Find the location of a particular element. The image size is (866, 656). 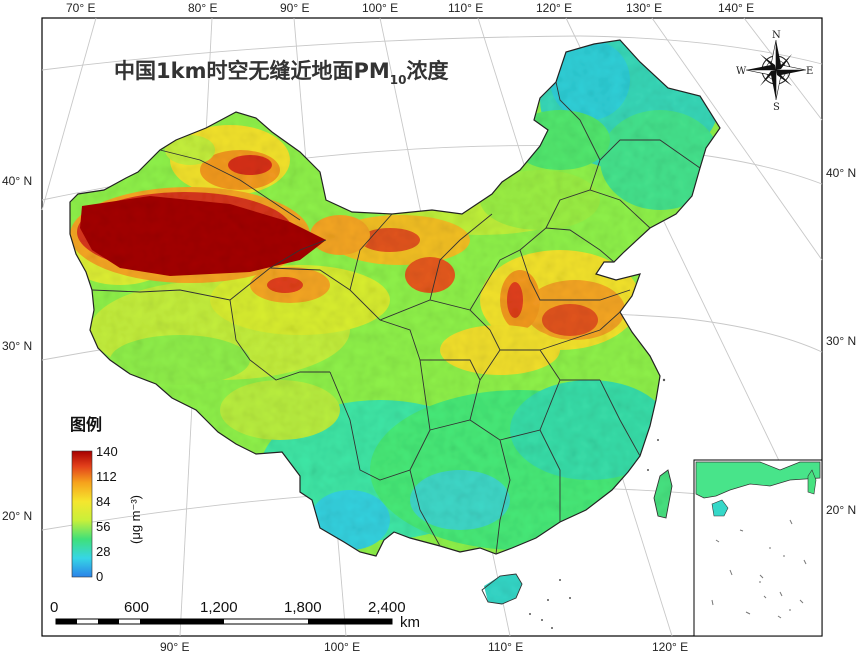

lat-label-right: 20° N is located at coordinates (841, 510).